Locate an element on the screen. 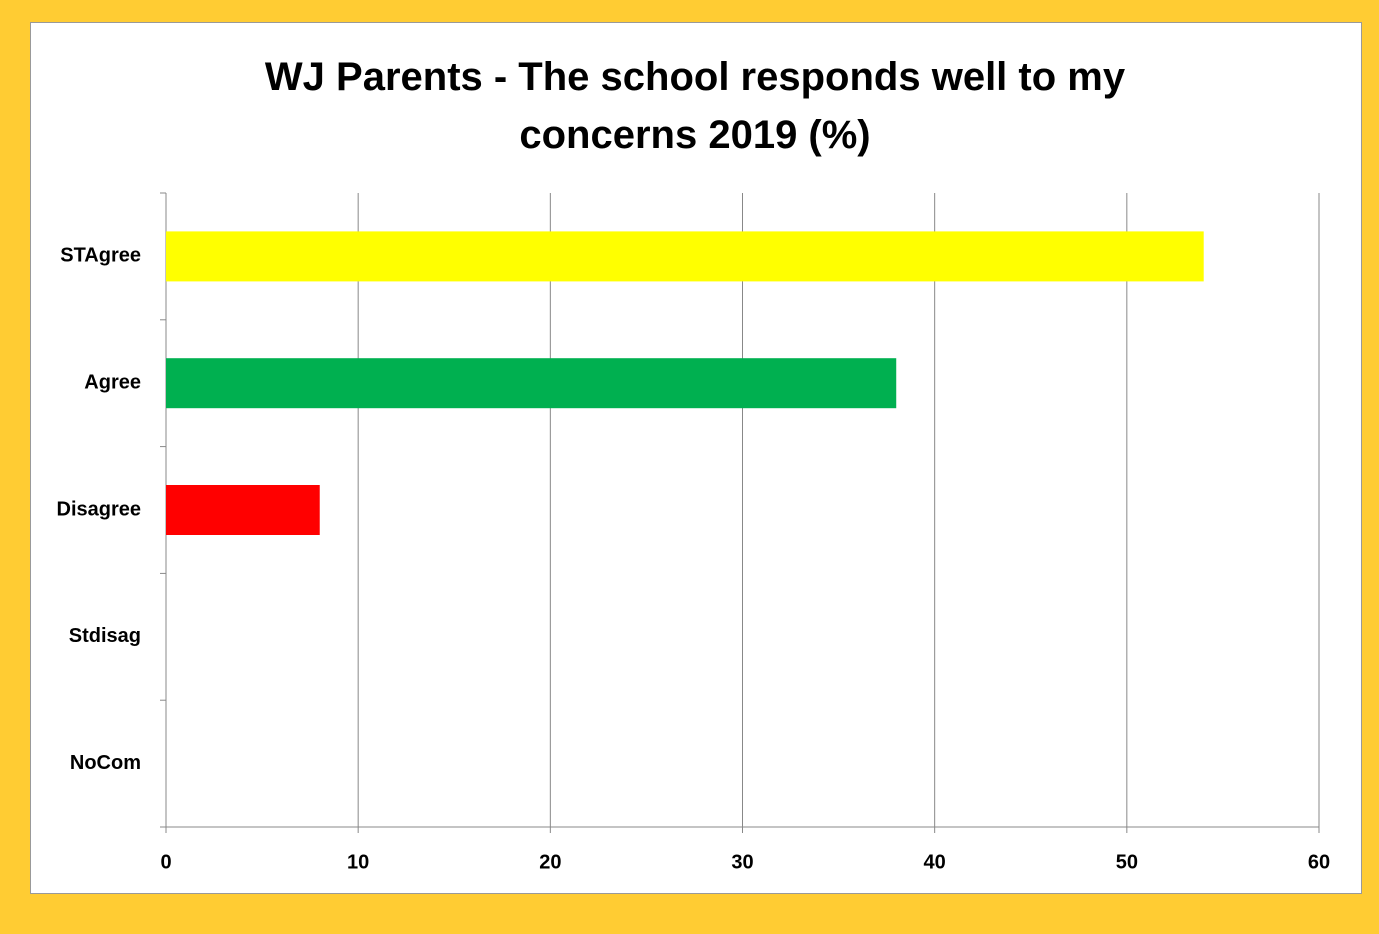 The height and width of the screenshot is (934, 1379). y-tick-label: Agree is located at coordinates (112, 382).